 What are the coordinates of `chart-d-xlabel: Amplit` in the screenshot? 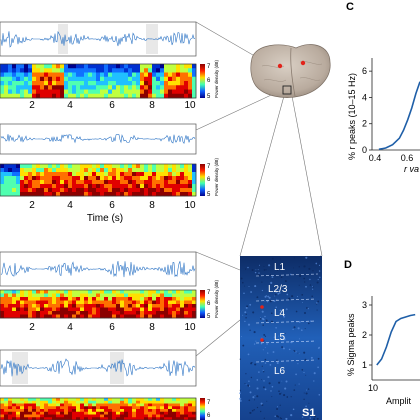 It's located at (399, 401).